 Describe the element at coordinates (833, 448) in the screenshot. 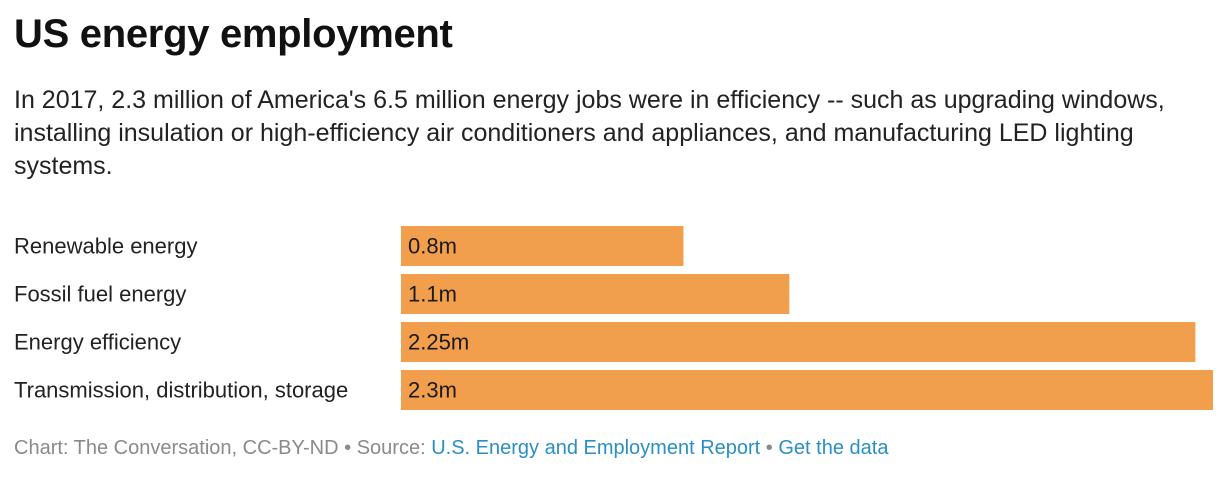

I see `get-data-link: Get the data` at that location.